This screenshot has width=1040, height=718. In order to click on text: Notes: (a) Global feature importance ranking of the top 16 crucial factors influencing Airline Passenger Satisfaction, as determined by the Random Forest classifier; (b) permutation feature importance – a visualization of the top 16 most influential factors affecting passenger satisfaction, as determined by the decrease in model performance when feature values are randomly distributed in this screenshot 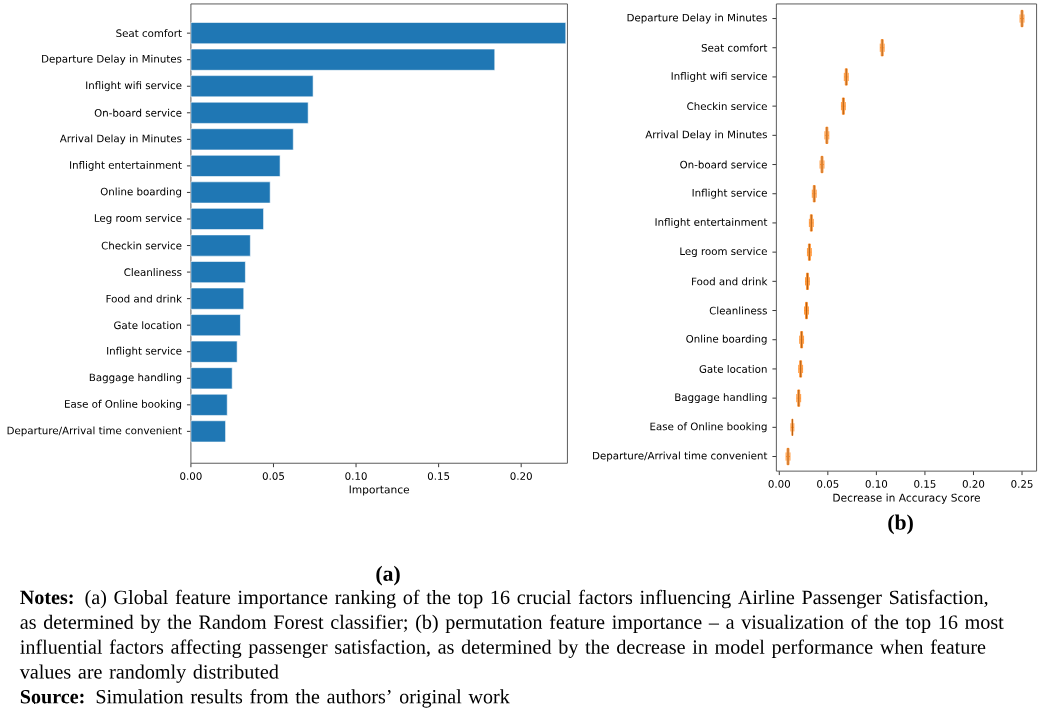, I will do `click(511, 637)`.